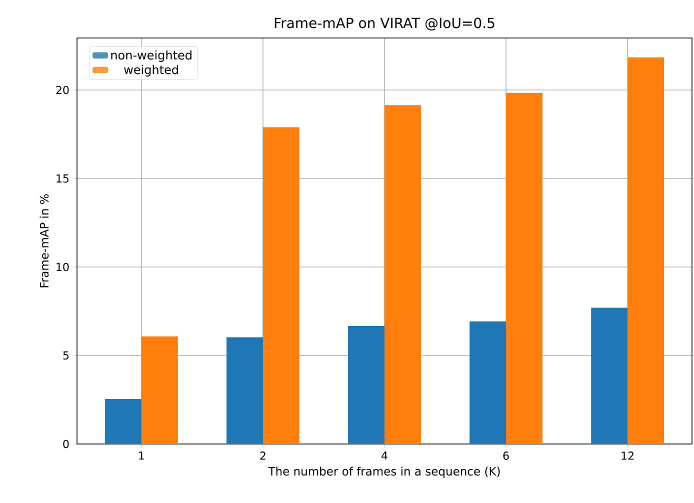 The image size is (694, 503). What do you see at coordinates (151, 56) in the screenshot?
I see `legend-label: non-weighted` at bounding box center [151, 56].